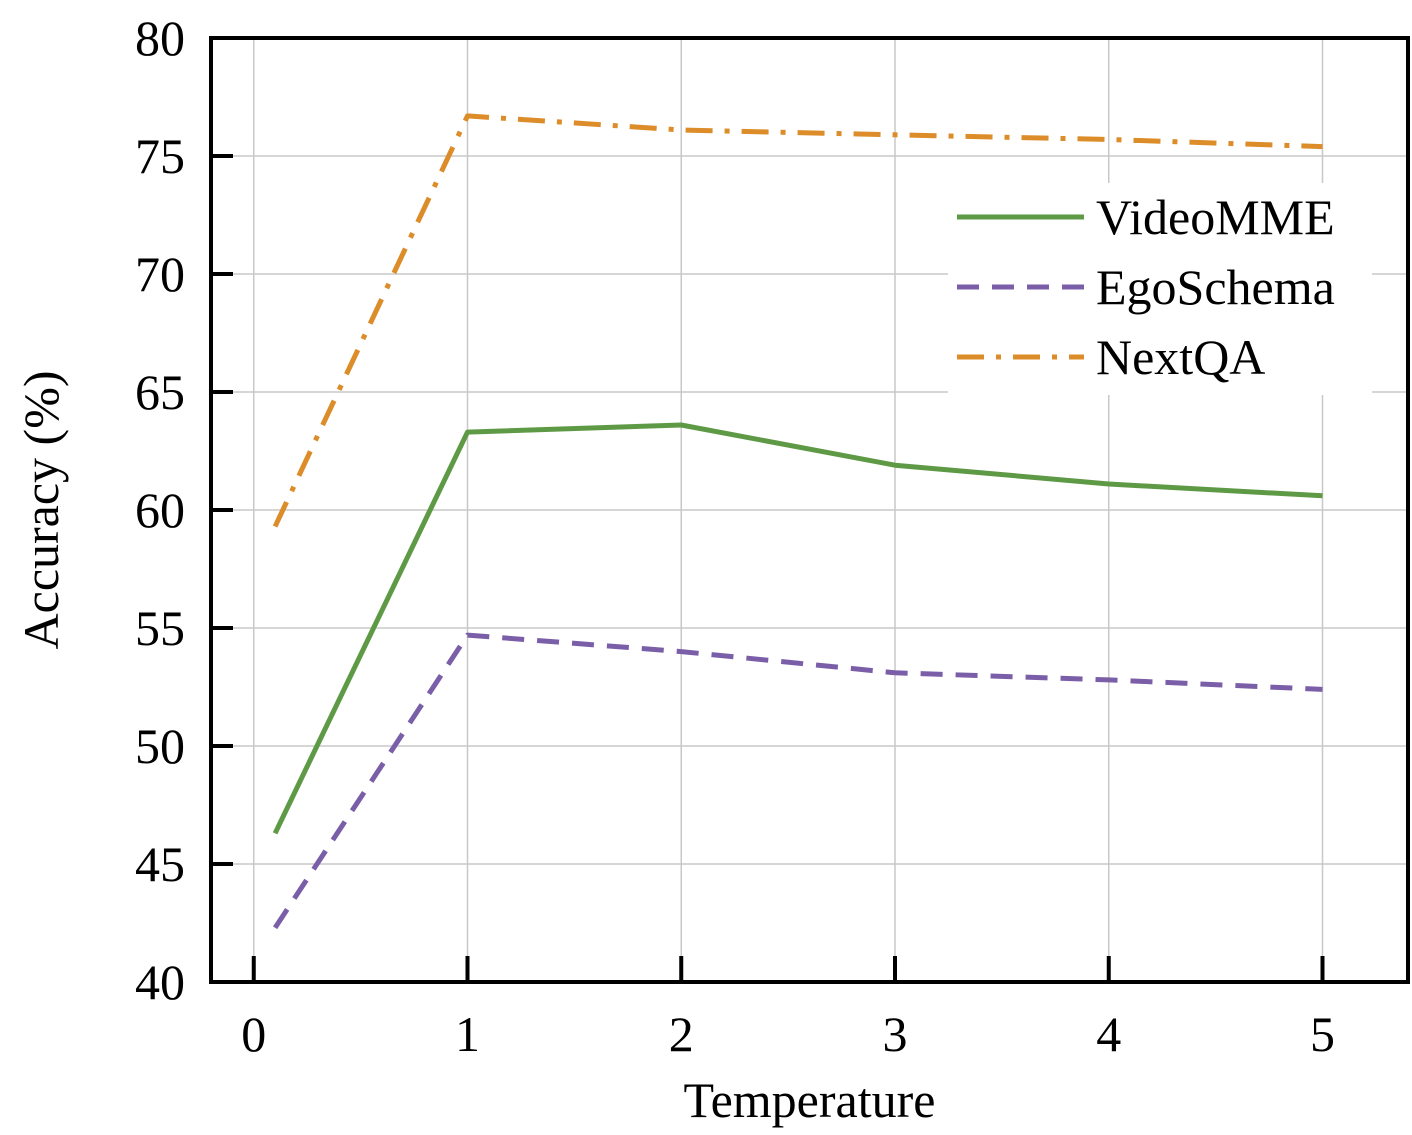 This screenshot has height=1135, width=1412. What do you see at coordinates (253, 1034) in the screenshot?
I see `x-tick-label: 0` at bounding box center [253, 1034].